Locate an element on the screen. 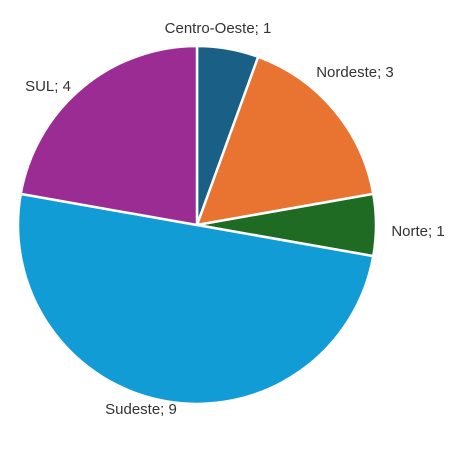 Image resolution: width=450 pixels, height=450 pixels. data-label: SUL; 4 is located at coordinates (48, 86).